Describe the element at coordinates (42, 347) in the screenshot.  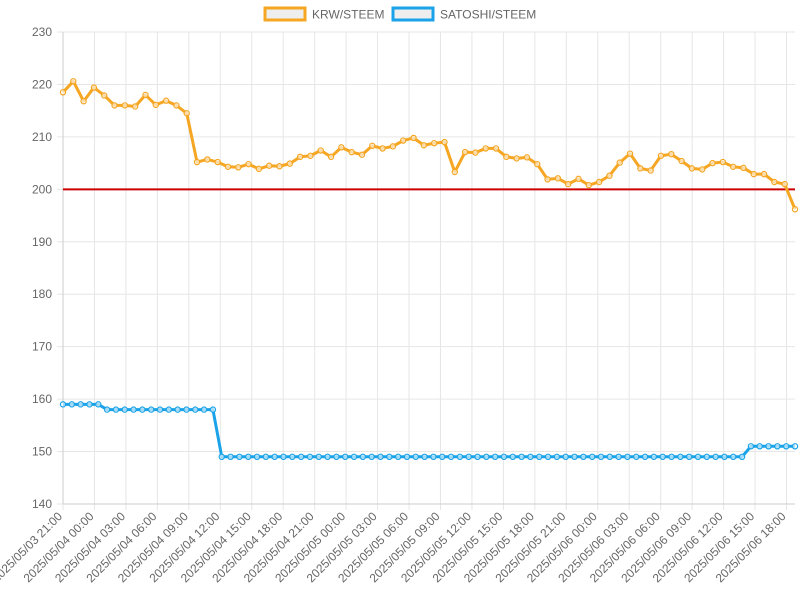
I see `y-tick-label: 170` at that location.